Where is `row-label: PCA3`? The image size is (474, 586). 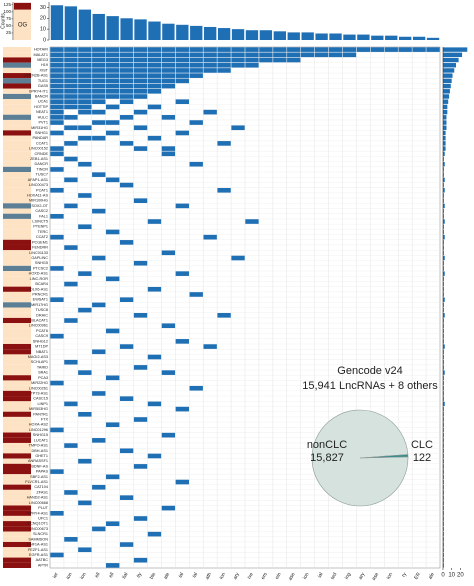
row-label: PCA3 is located at coordinates (43, 378).